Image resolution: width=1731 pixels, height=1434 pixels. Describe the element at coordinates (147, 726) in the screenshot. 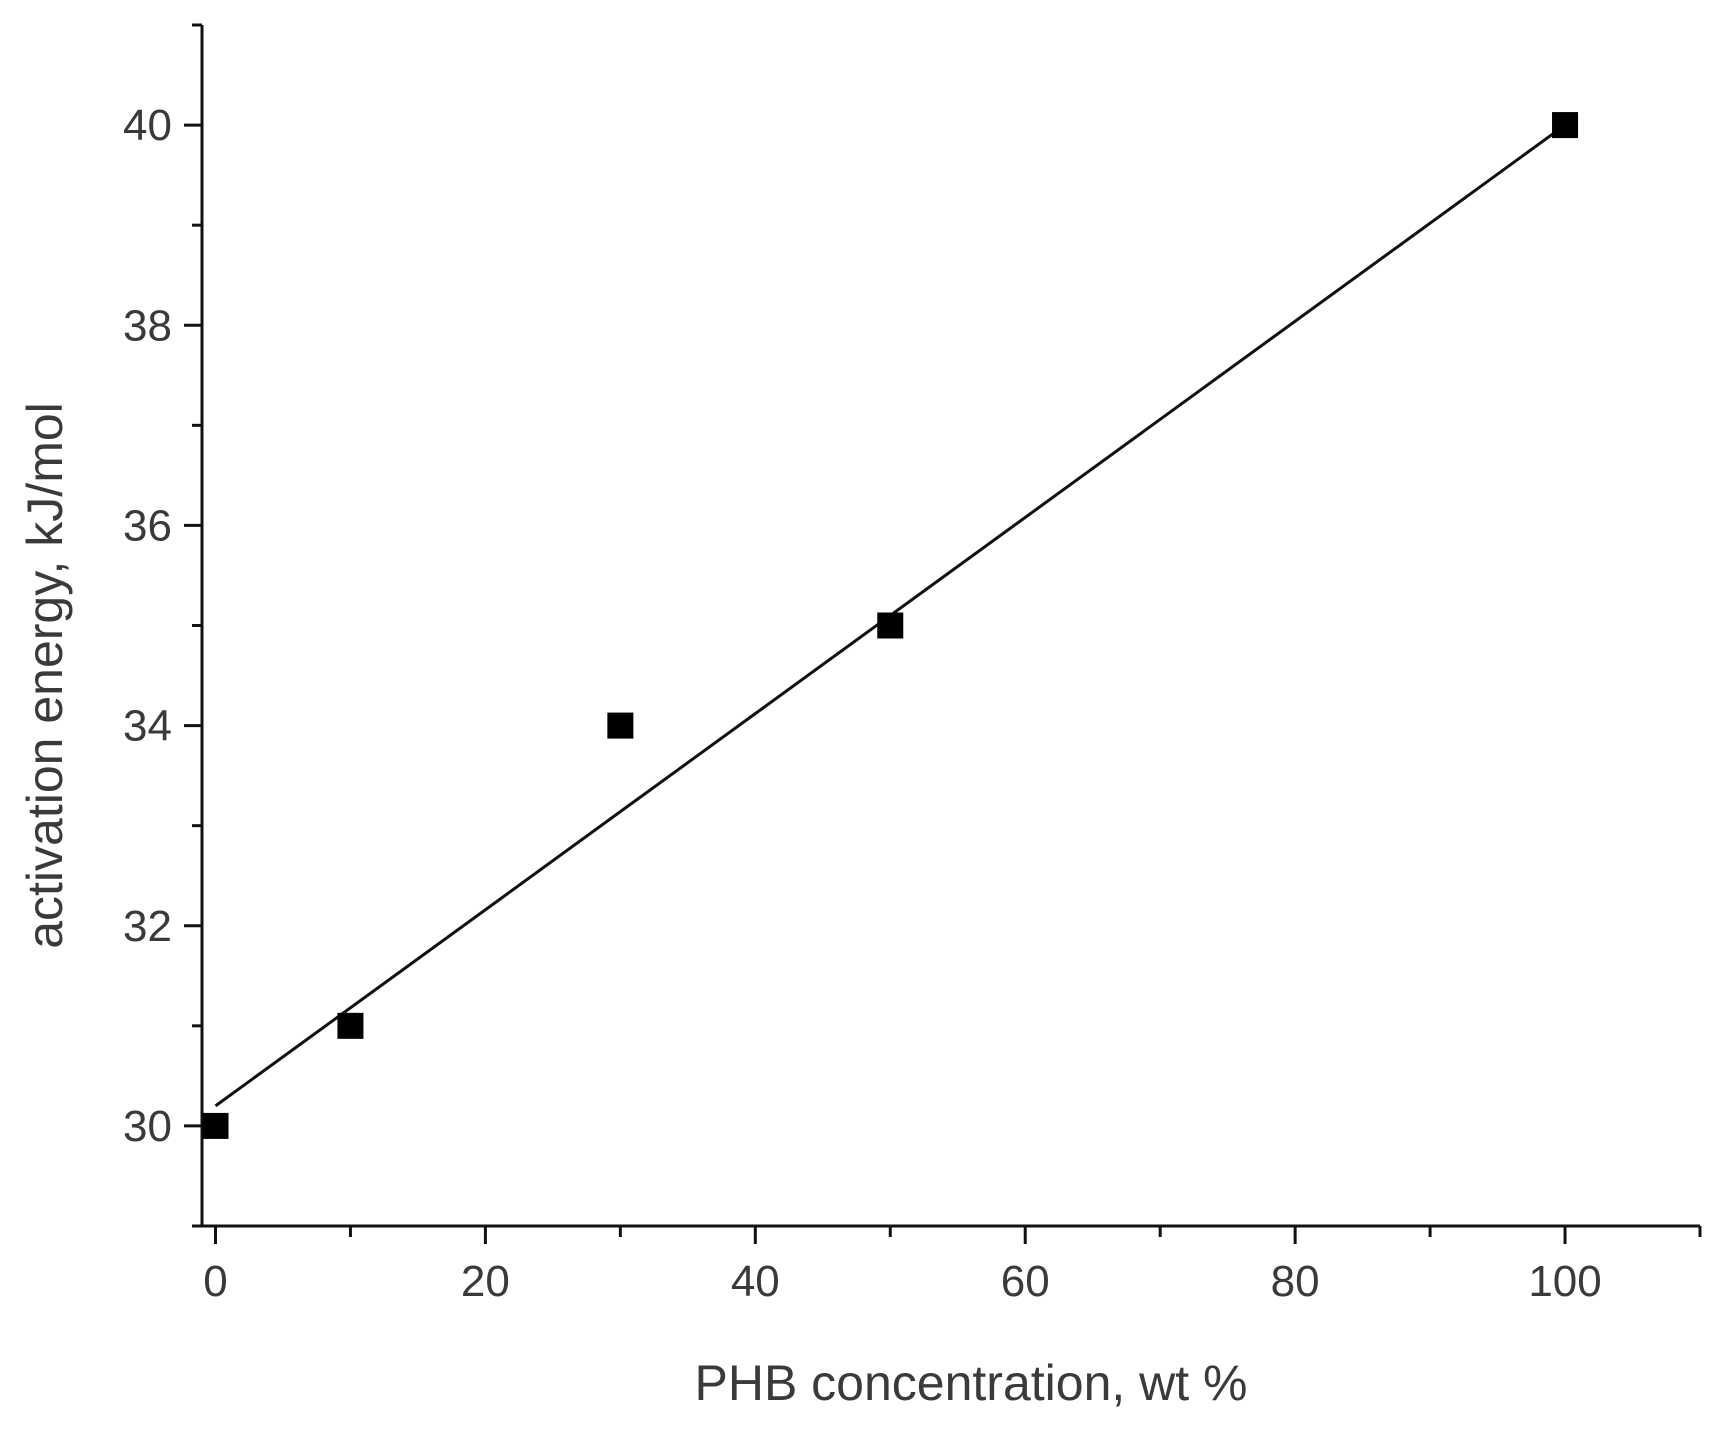

I see `y-tick-label: 34` at that location.